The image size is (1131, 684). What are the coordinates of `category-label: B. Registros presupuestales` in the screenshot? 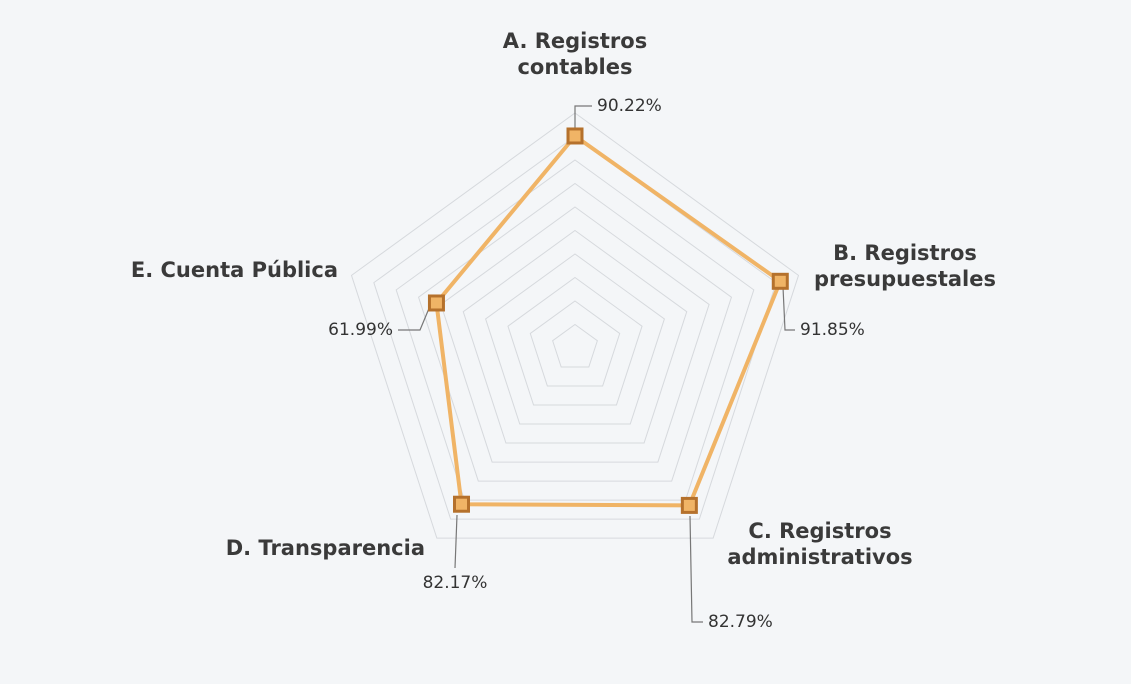 It's located at (905, 266).